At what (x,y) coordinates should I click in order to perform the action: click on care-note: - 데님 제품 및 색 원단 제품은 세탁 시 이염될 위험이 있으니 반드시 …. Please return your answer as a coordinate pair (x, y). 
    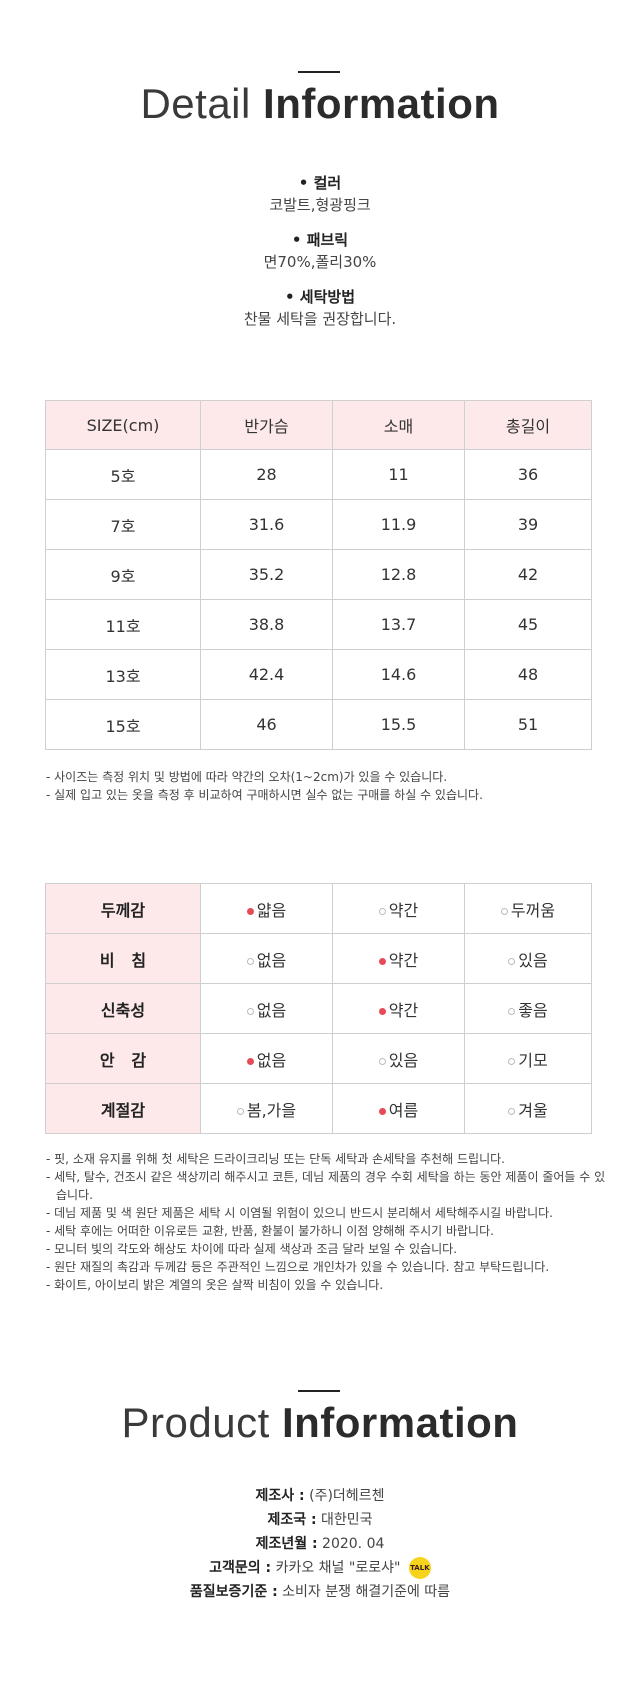
    Looking at the image, I should click on (299, 1213).